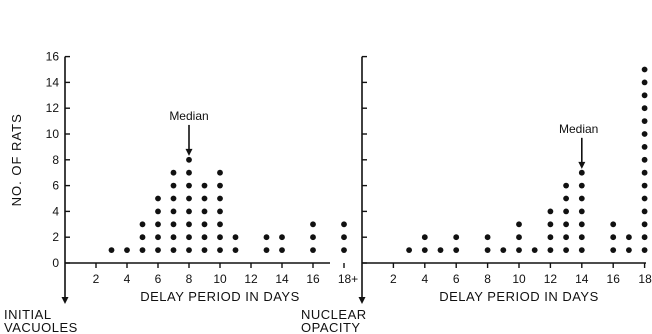 The height and width of the screenshot is (334, 652). What do you see at coordinates (53, 57) in the screenshot?
I see `y-tick-label: 16` at bounding box center [53, 57].